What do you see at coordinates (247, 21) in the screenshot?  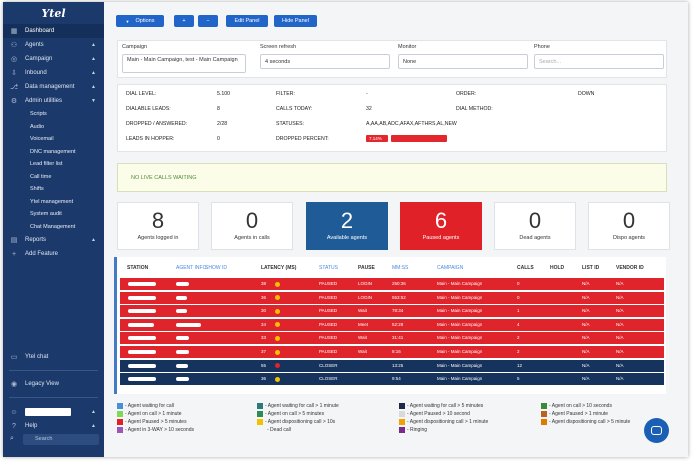 I see `edit-panel-button: Edit Panel` at bounding box center [247, 21].